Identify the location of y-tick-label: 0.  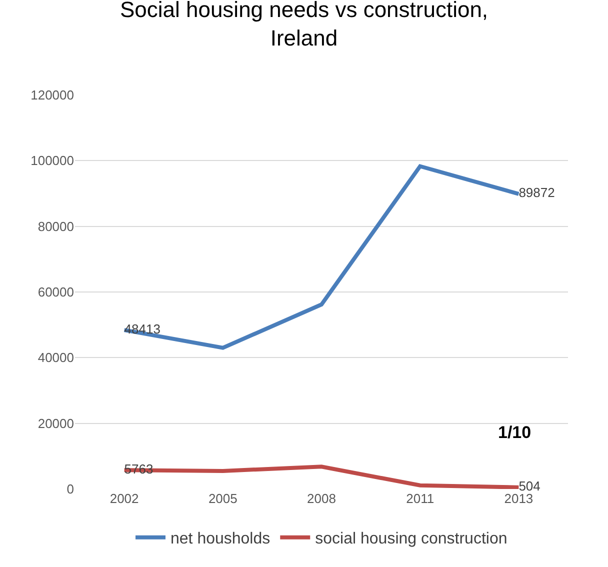
(70, 489).